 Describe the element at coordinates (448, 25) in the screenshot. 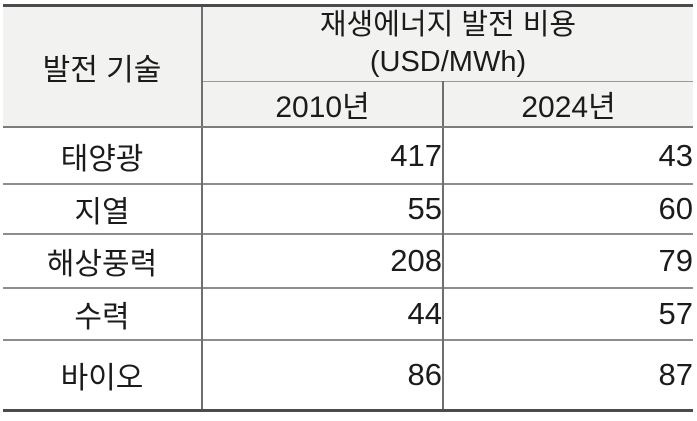

I see `cost-group-header-title: 재생에너지 발전 비용` at that location.